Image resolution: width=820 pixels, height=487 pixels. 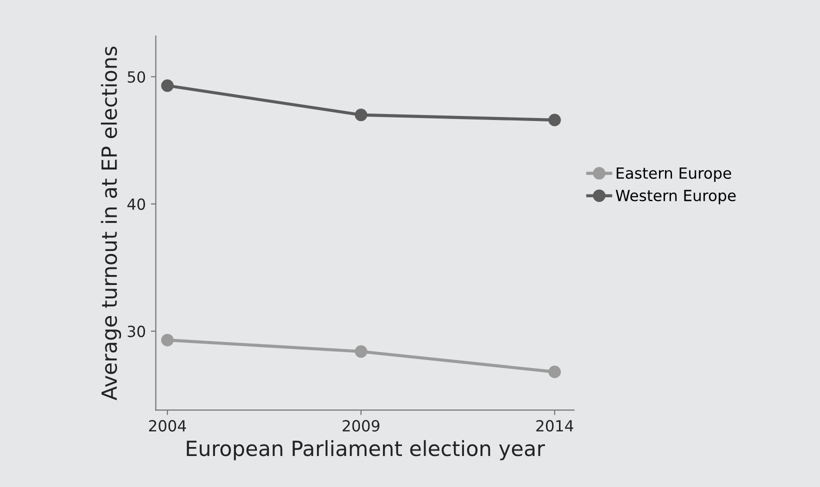 What do you see at coordinates (136, 204) in the screenshot?
I see `y-tick-label: 40` at bounding box center [136, 204].